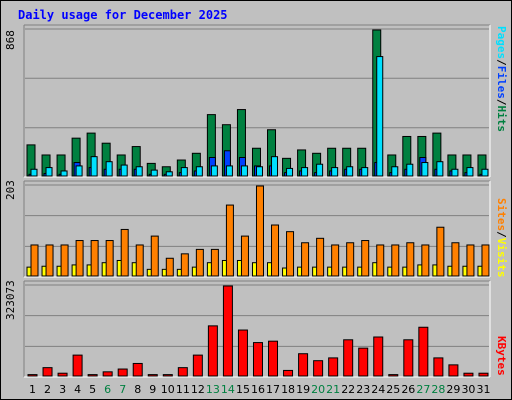 The width and height of the screenshot is (512, 400). What do you see at coordinates (168, 389) in the screenshot?
I see `day-tick-label: 10` at bounding box center [168, 389].